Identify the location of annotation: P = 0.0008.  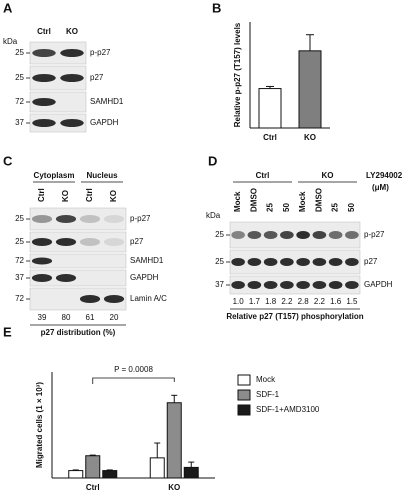
(133, 369).